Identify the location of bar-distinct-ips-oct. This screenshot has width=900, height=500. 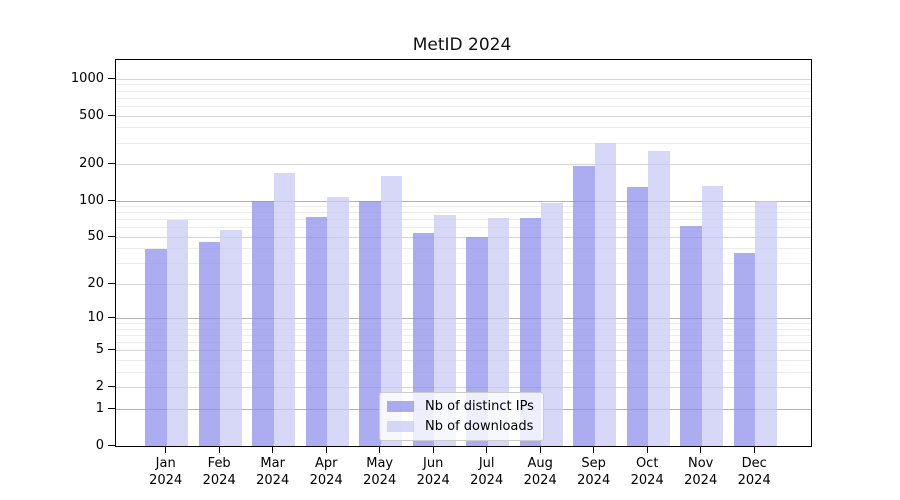
(637, 316).